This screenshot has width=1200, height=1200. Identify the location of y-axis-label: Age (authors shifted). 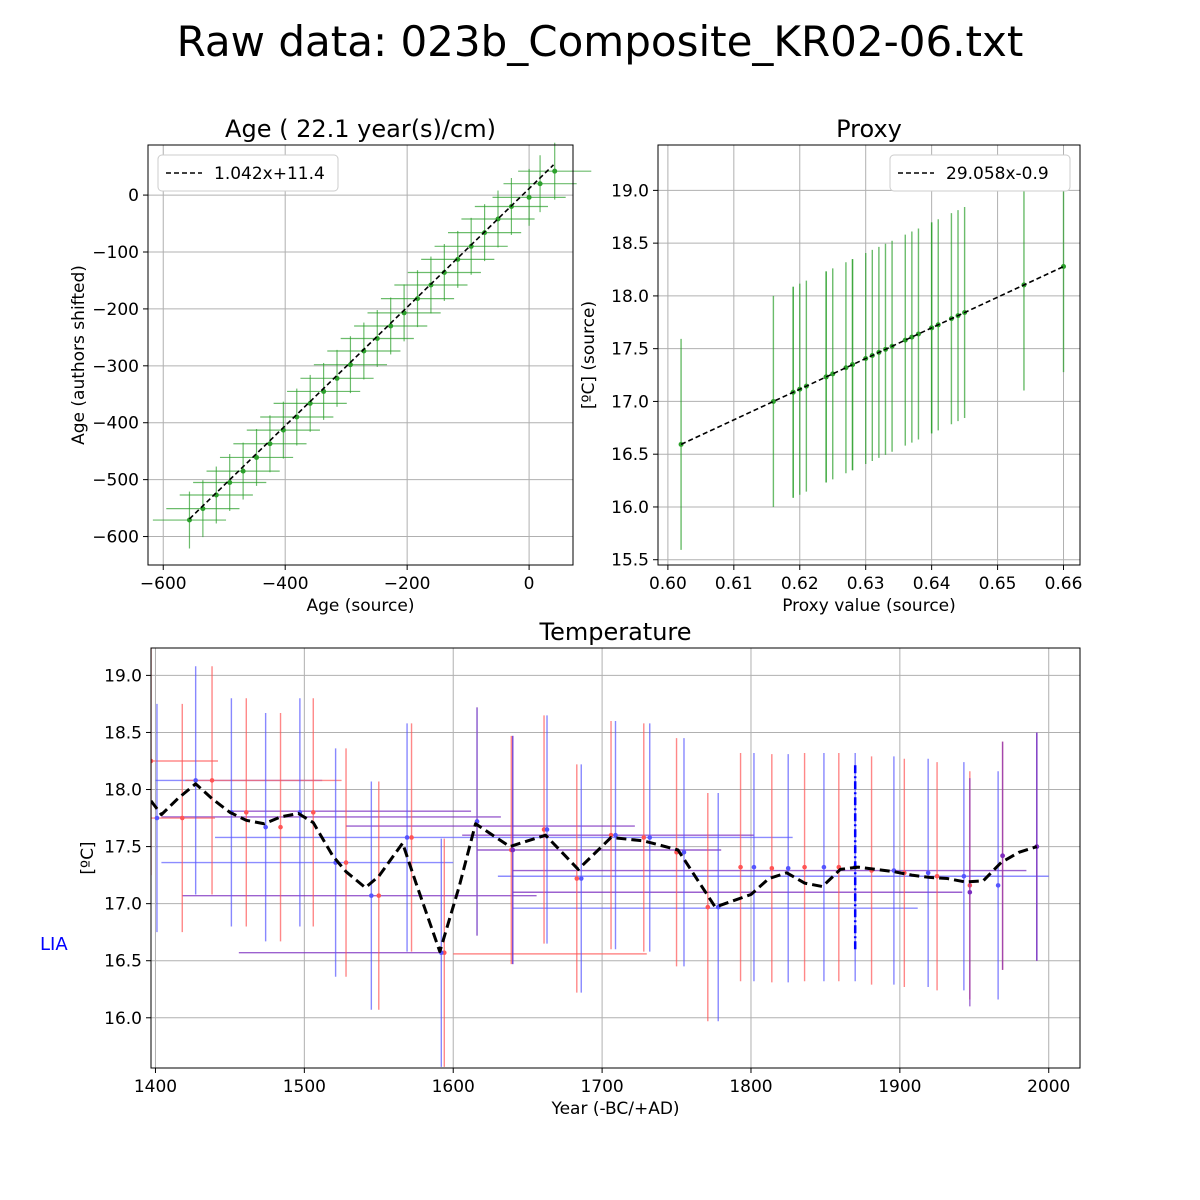
(79, 355).